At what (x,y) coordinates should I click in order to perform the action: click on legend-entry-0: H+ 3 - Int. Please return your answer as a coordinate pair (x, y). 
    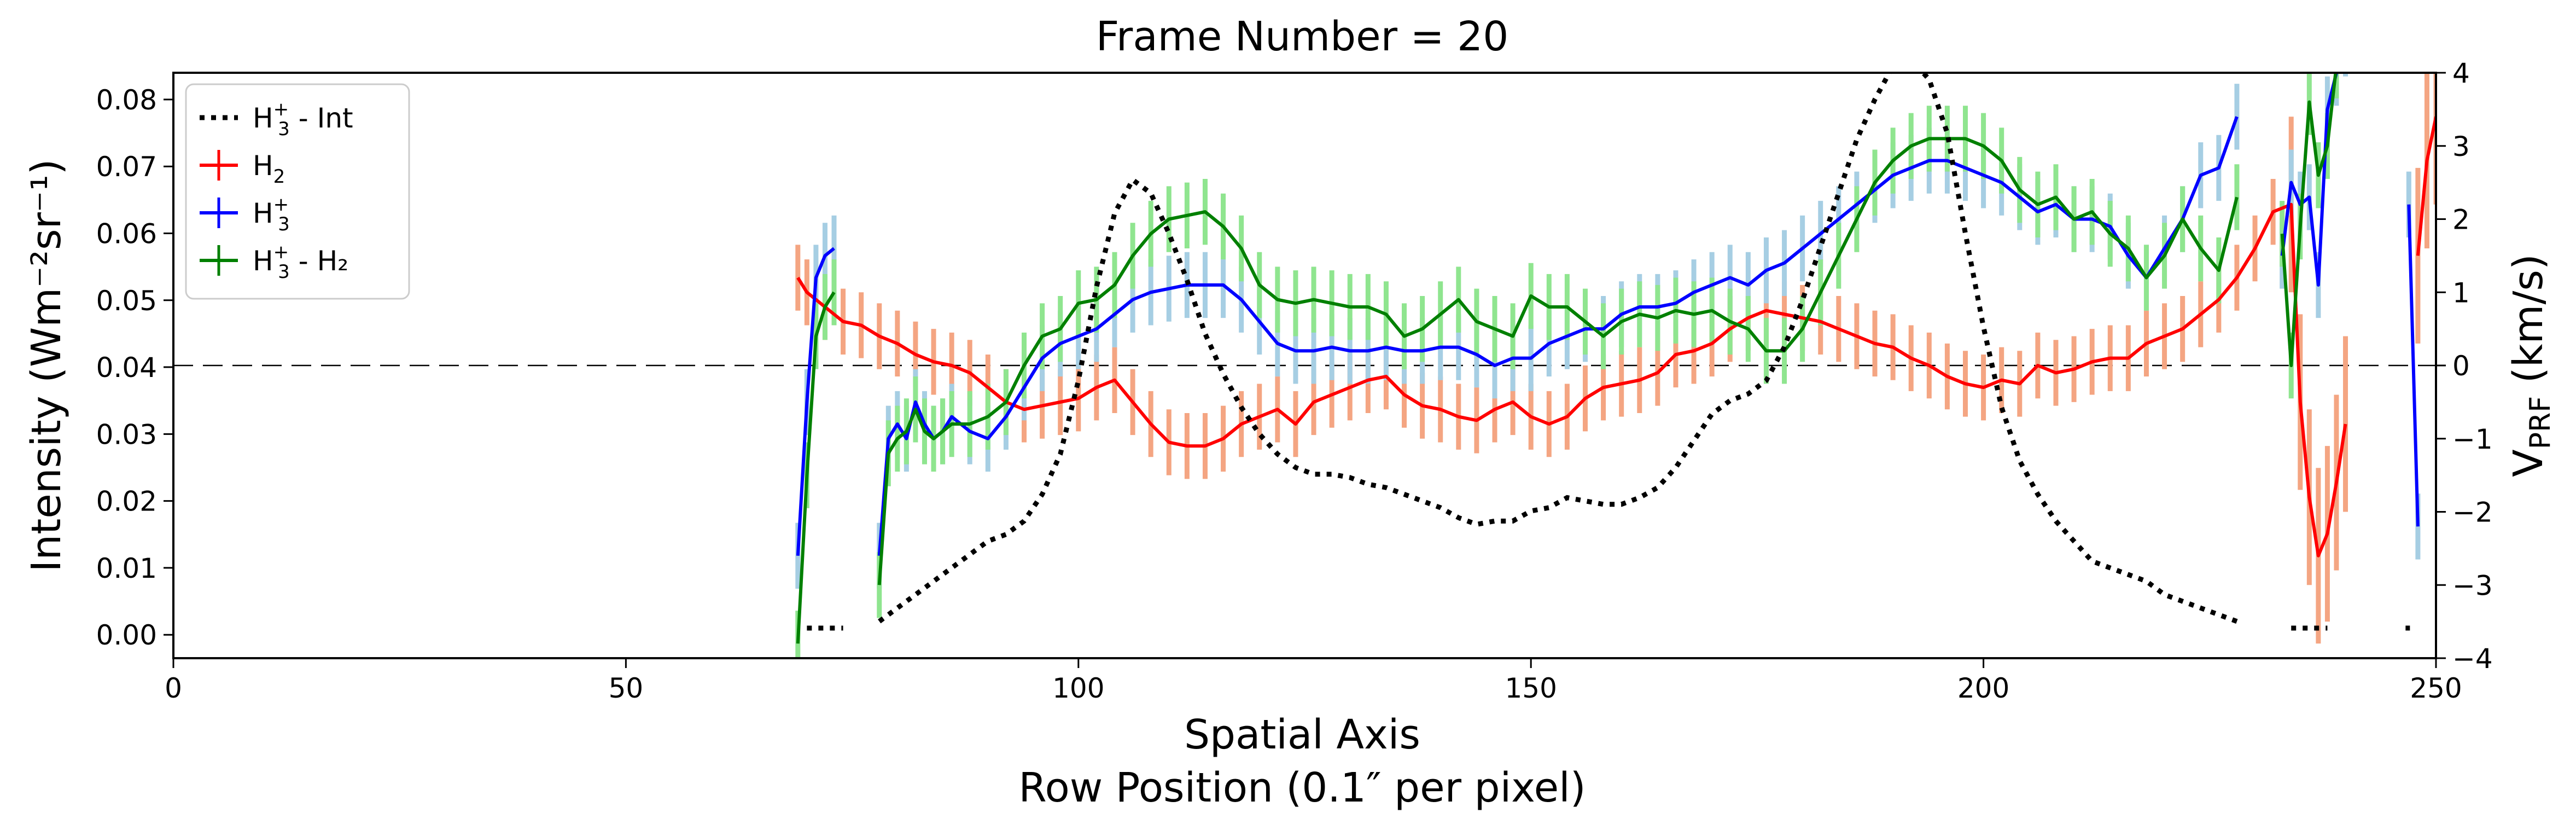
    Looking at the image, I should click on (276, 119).